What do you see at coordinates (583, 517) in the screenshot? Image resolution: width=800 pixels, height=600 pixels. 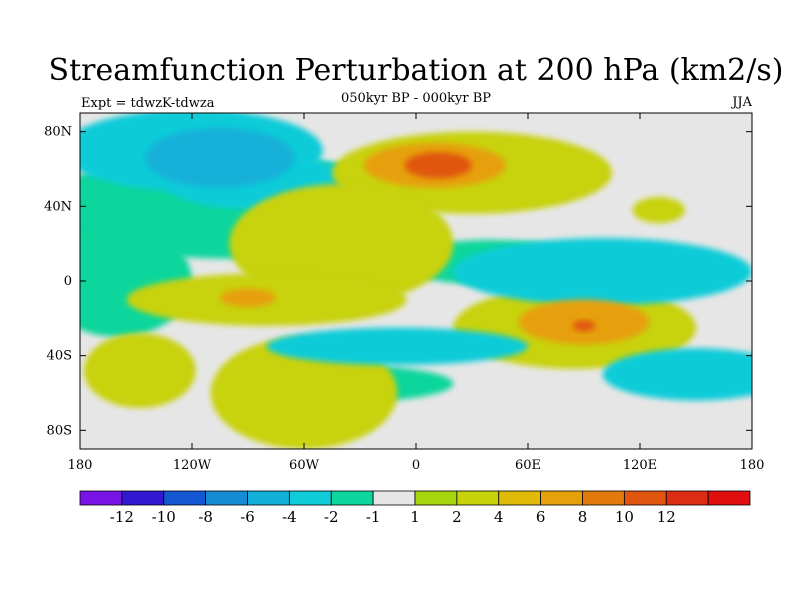 I see `colorbar-label: 8` at bounding box center [583, 517].